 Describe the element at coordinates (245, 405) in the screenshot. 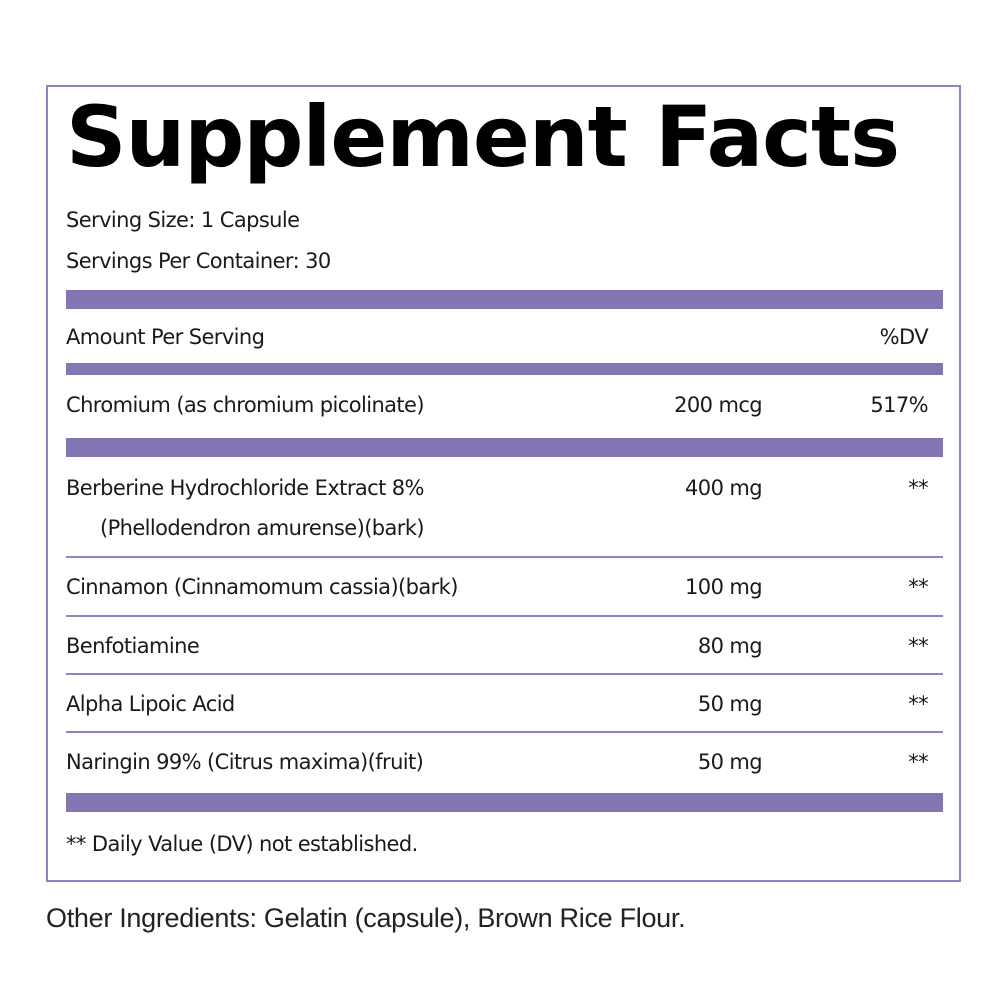

I see `ingredient-name: Chromium (as chromium picolinate)` at that location.